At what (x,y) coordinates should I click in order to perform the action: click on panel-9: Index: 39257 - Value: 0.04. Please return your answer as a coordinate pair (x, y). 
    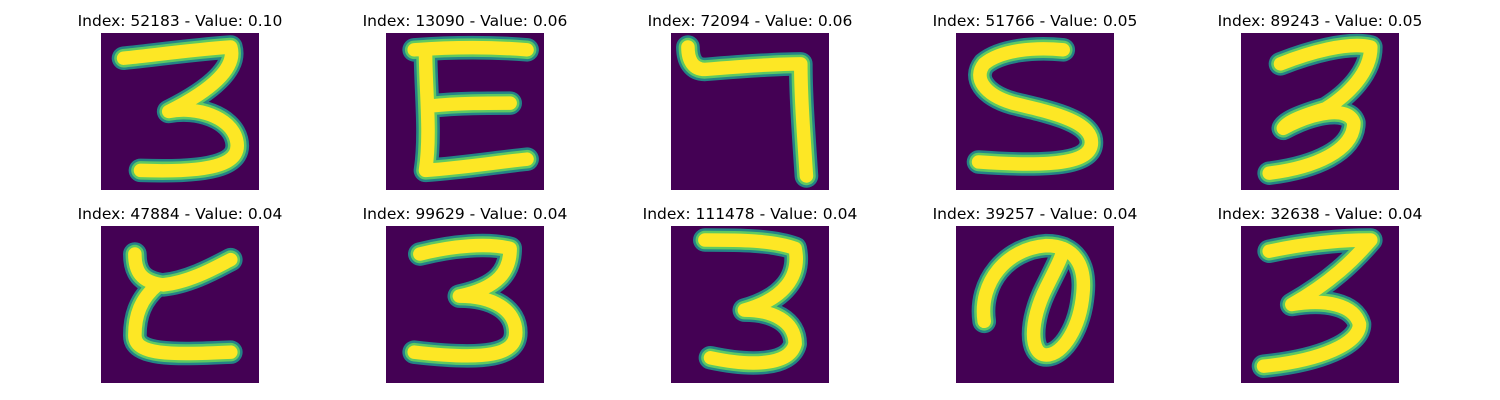
    Looking at the image, I should click on (1035, 293).